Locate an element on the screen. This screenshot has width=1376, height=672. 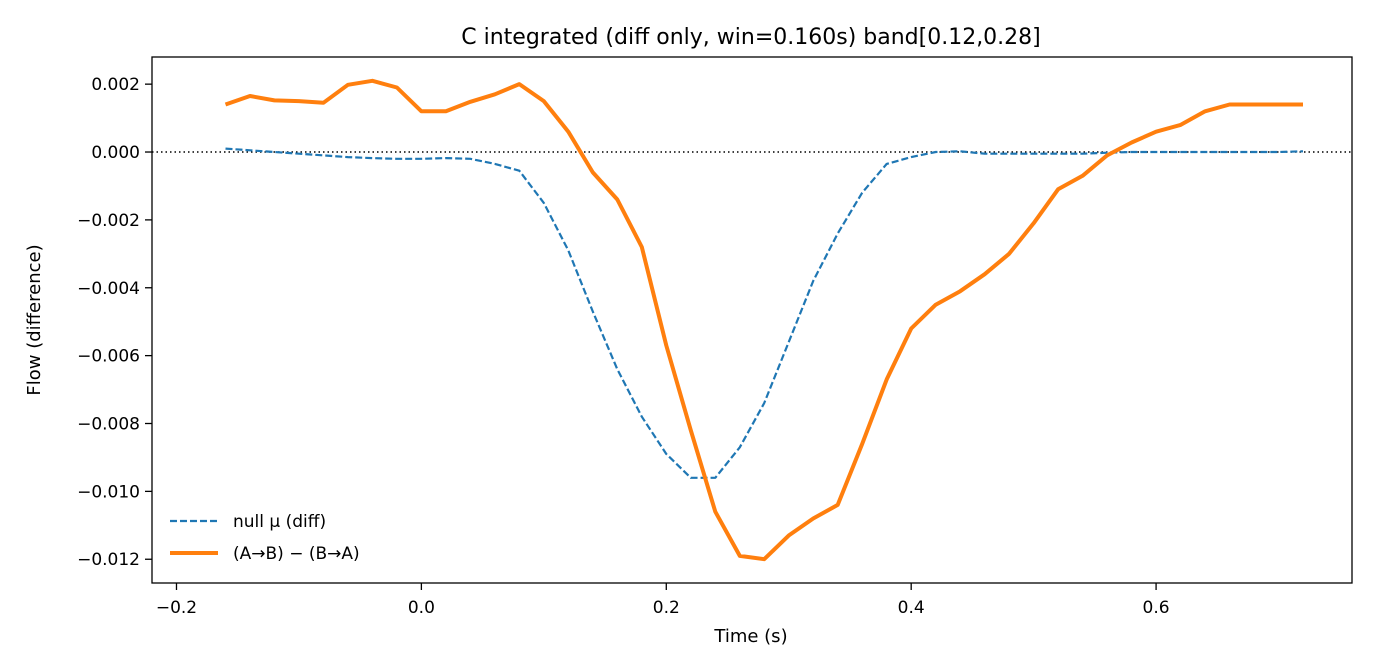
y-tick-label: −0.006 is located at coordinates (108, 357).